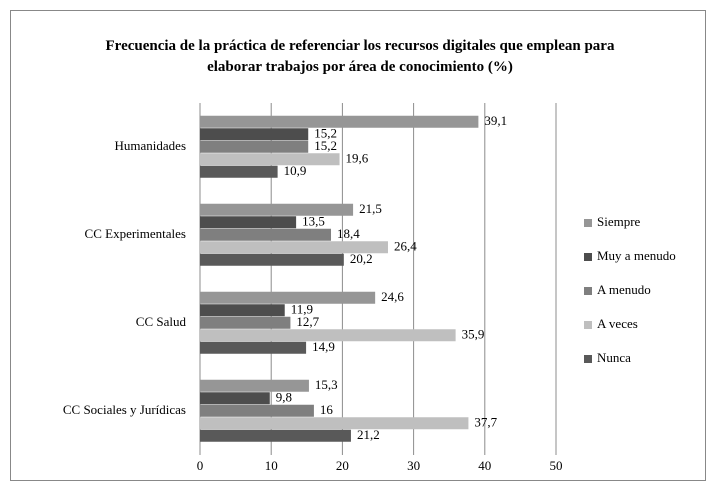 The width and height of the screenshot is (717, 488). I want to click on data-label: 21,2, so click(368, 434).